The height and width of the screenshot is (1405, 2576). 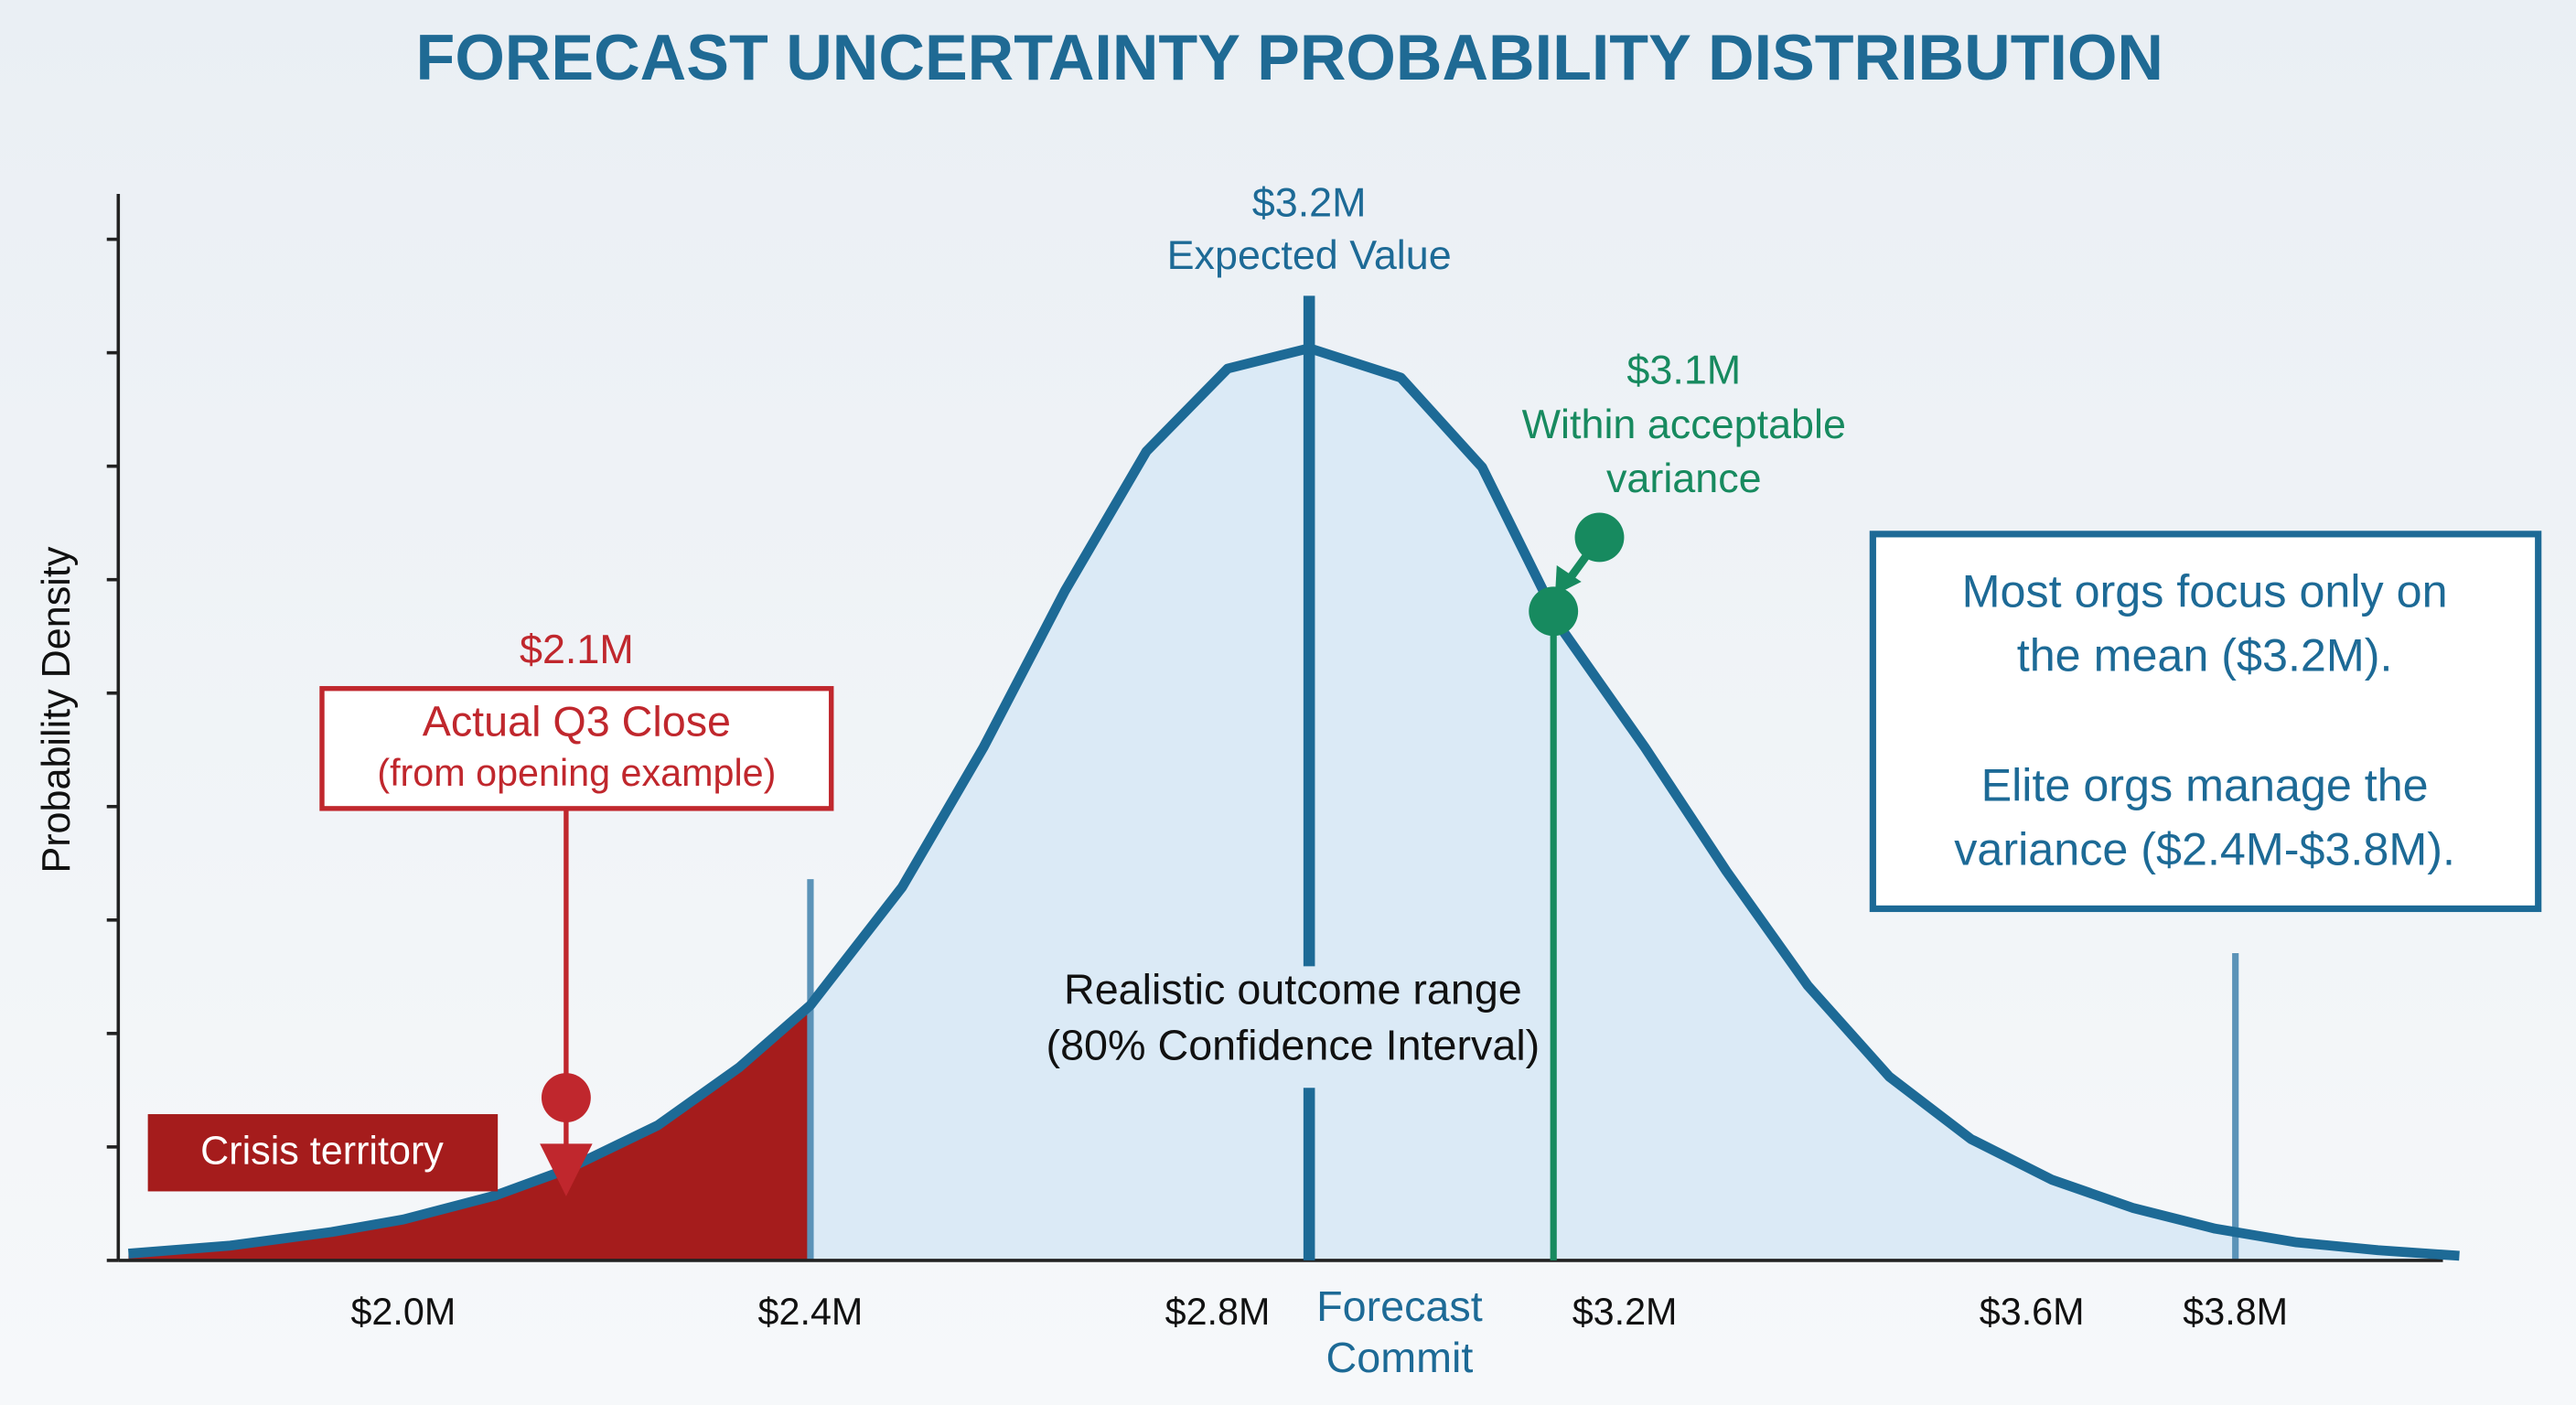 I want to click on expected-label: Expected Value, so click(x=1310, y=254).